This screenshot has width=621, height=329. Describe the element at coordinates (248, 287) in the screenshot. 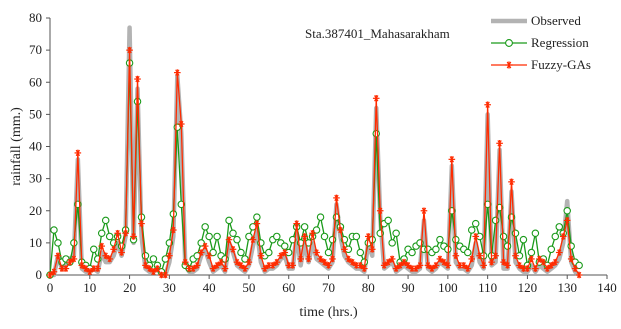

I see `x-tick-label: 50` at that location.